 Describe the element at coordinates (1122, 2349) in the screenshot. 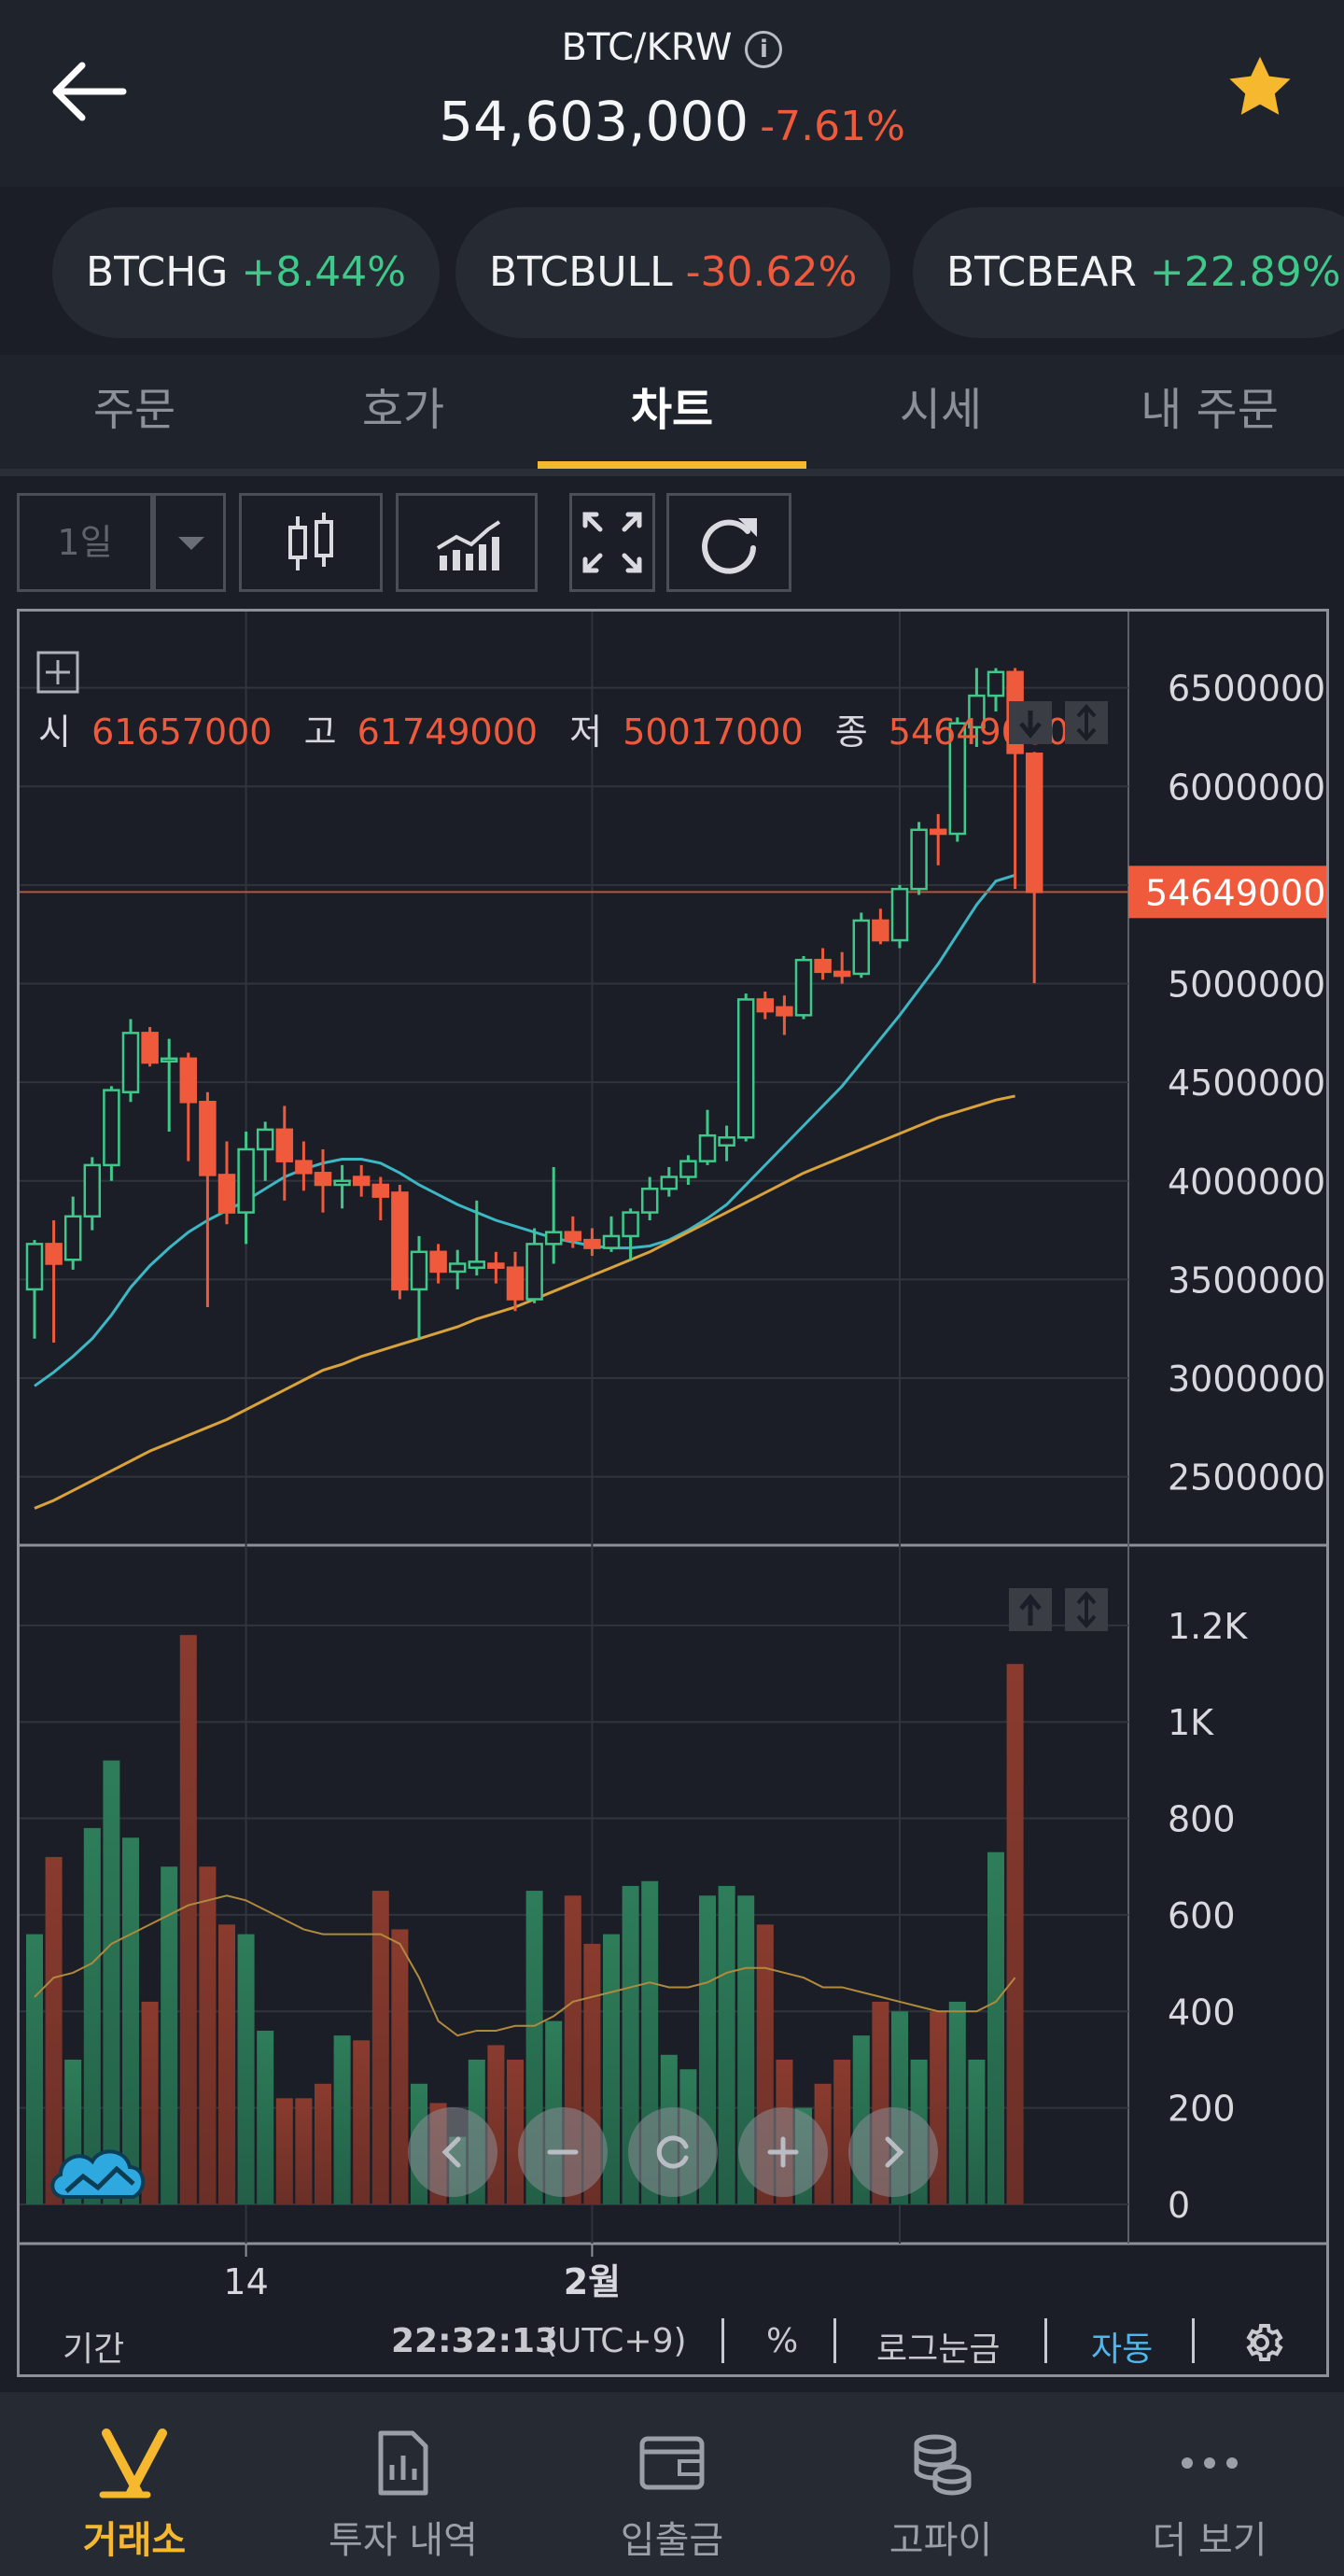

I see `auto-scale-toggle: 자동` at that location.